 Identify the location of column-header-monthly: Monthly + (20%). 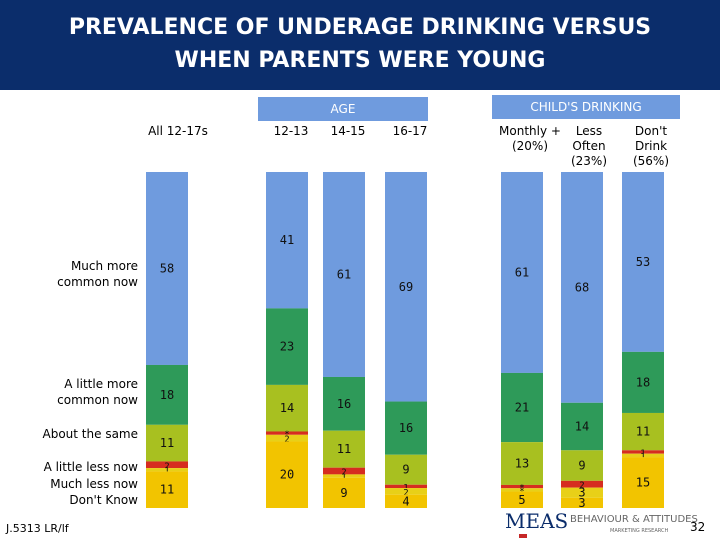
(530, 139).